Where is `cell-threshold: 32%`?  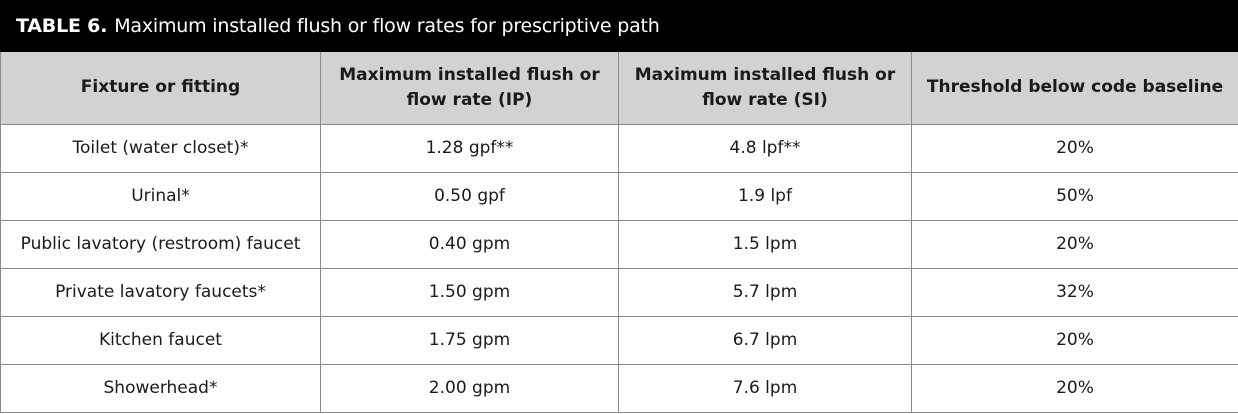
cell-threshold: 32% is located at coordinates (1074, 292).